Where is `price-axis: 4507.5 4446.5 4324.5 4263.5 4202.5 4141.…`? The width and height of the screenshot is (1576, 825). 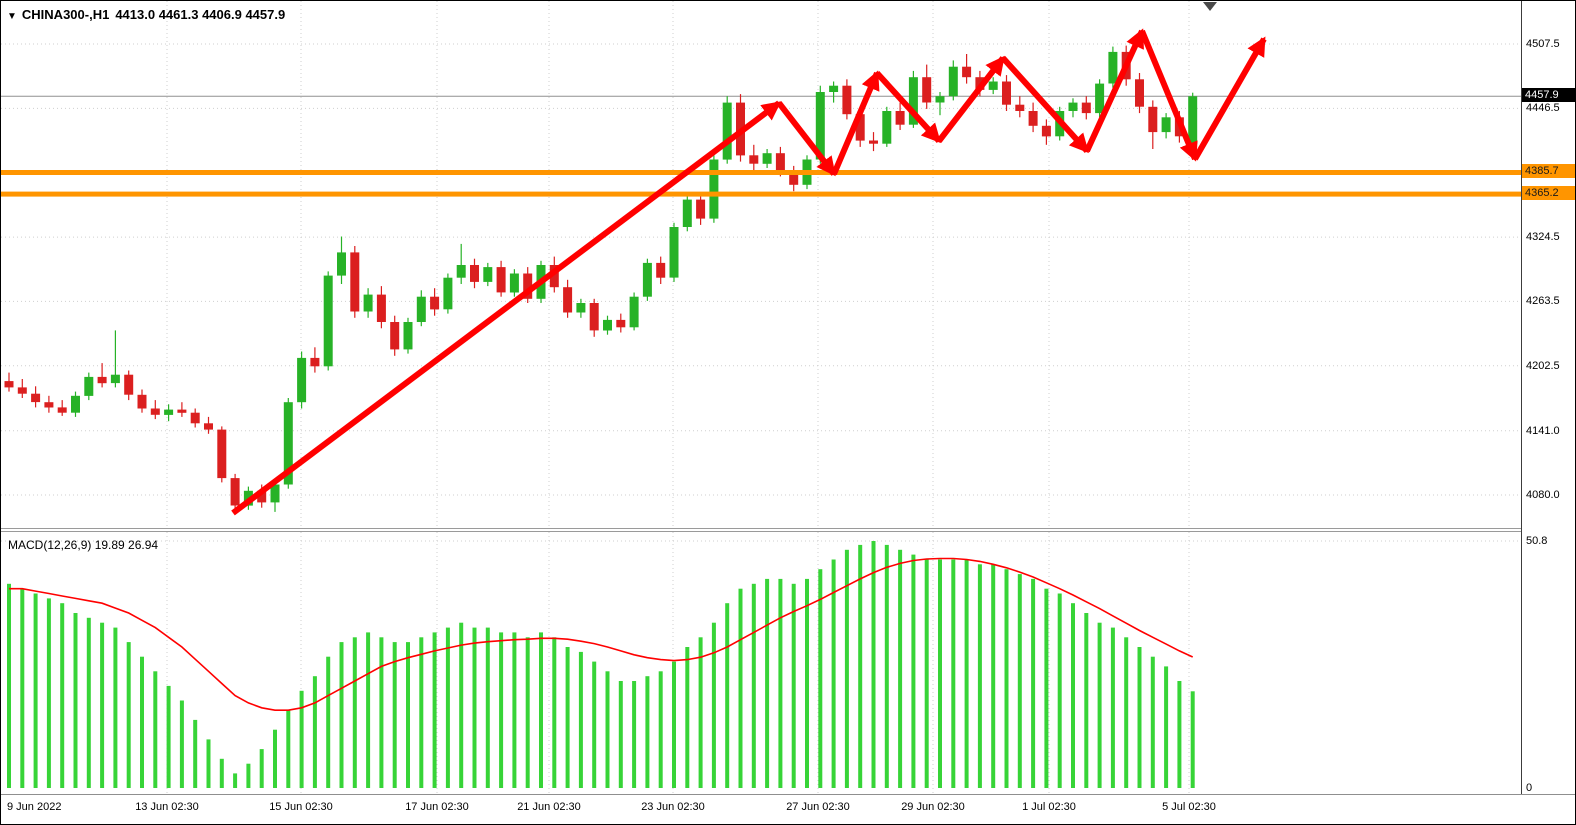 price-axis: 4507.5 4446.5 4324.5 4263.5 4202.5 4141.… is located at coordinates (1548, 397).